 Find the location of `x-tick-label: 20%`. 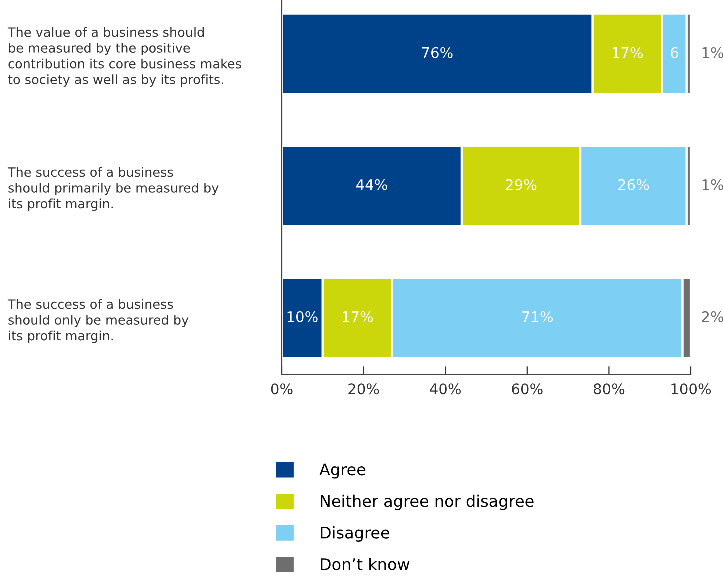

x-tick-label: 20% is located at coordinates (364, 389).